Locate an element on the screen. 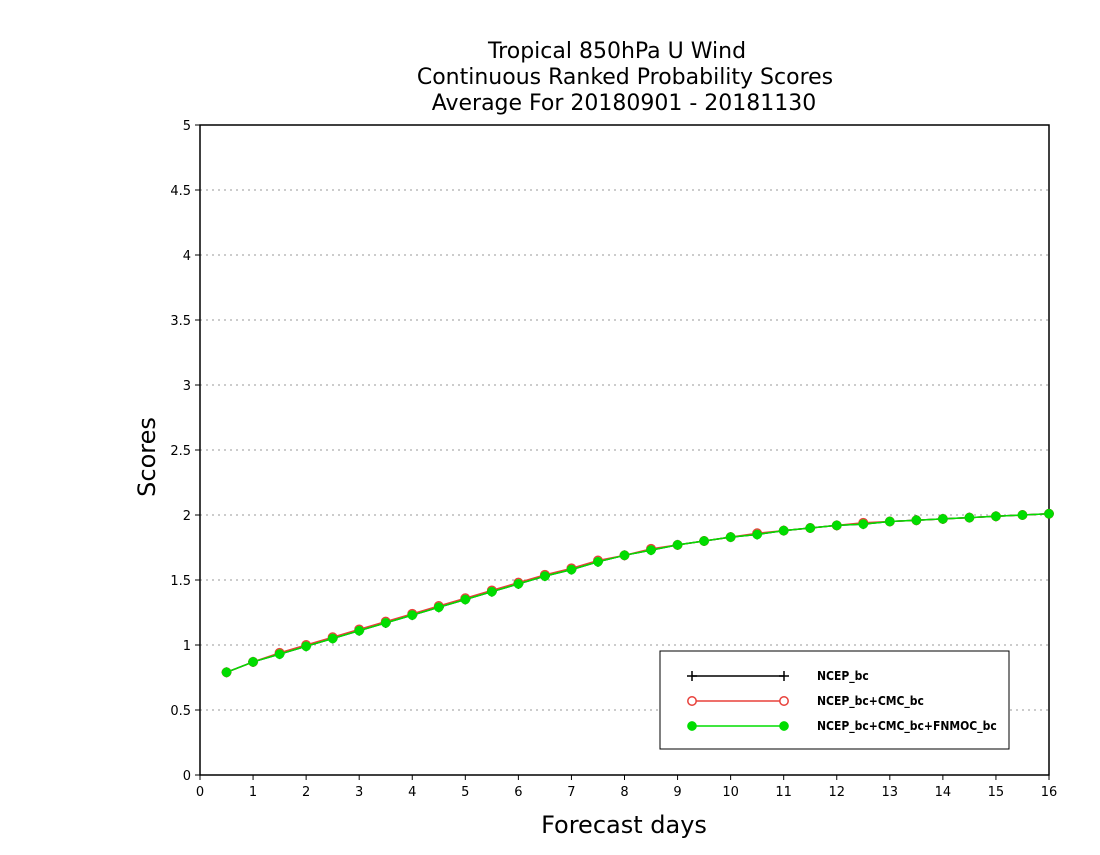 The image size is (1100, 855). x-tick-label: 6 is located at coordinates (518, 792).